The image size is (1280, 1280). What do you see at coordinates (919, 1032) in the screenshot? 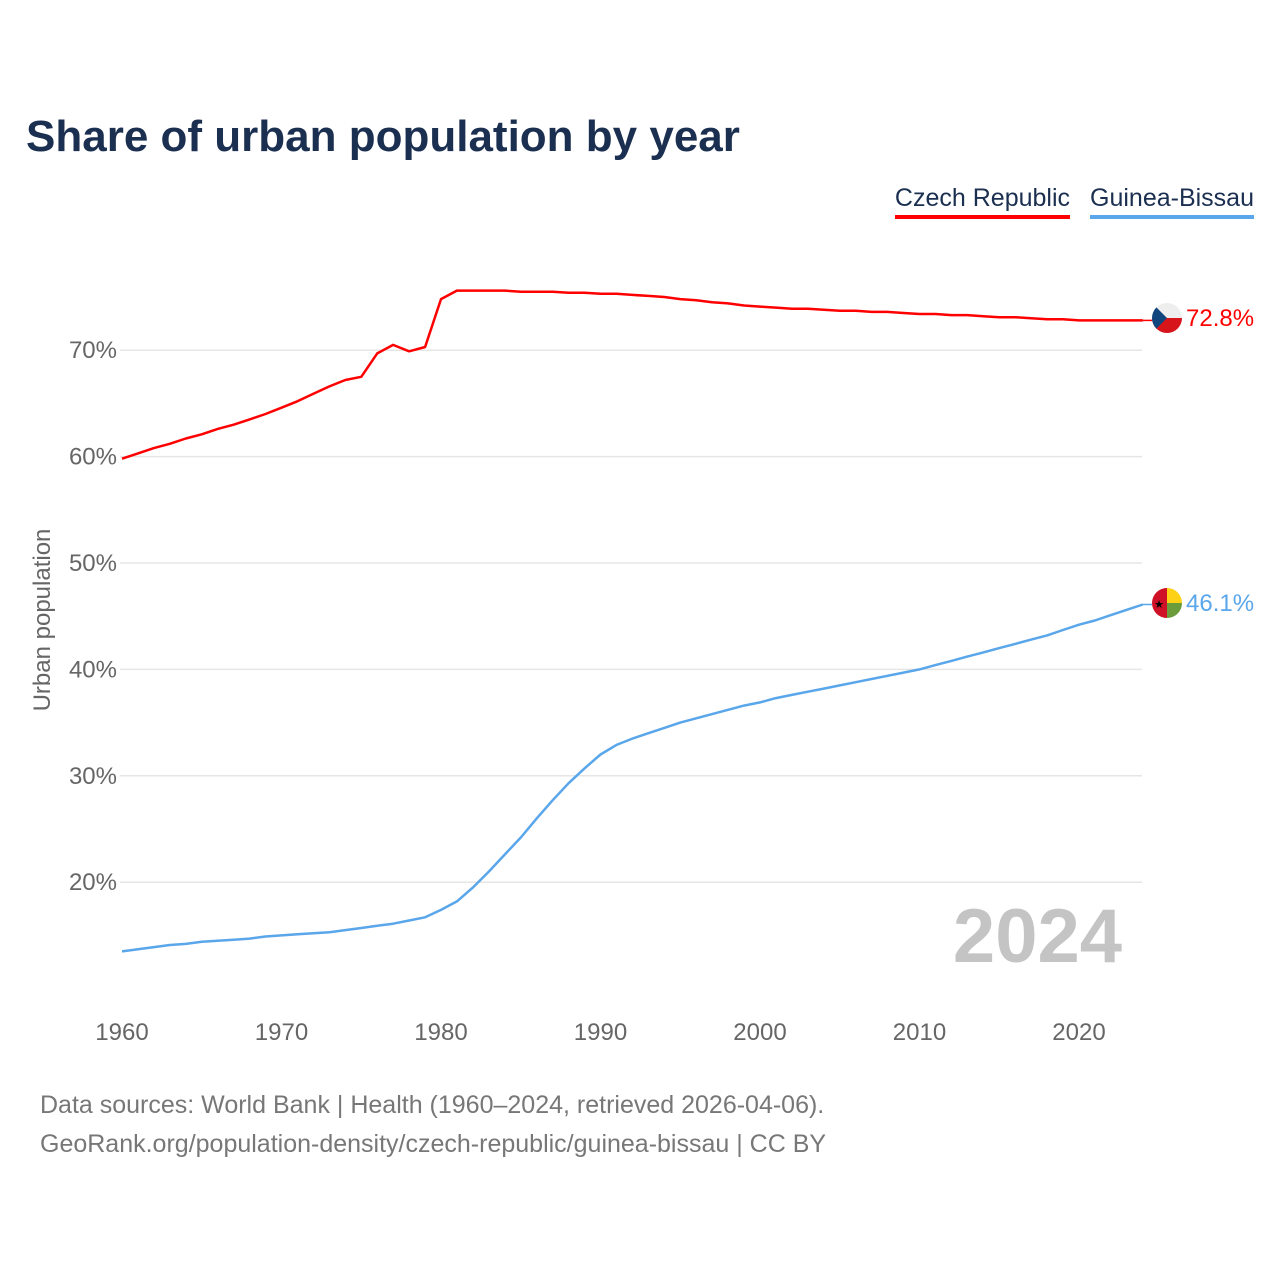
I see `x-tick-label: 2010` at bounding box center [919, 1032].